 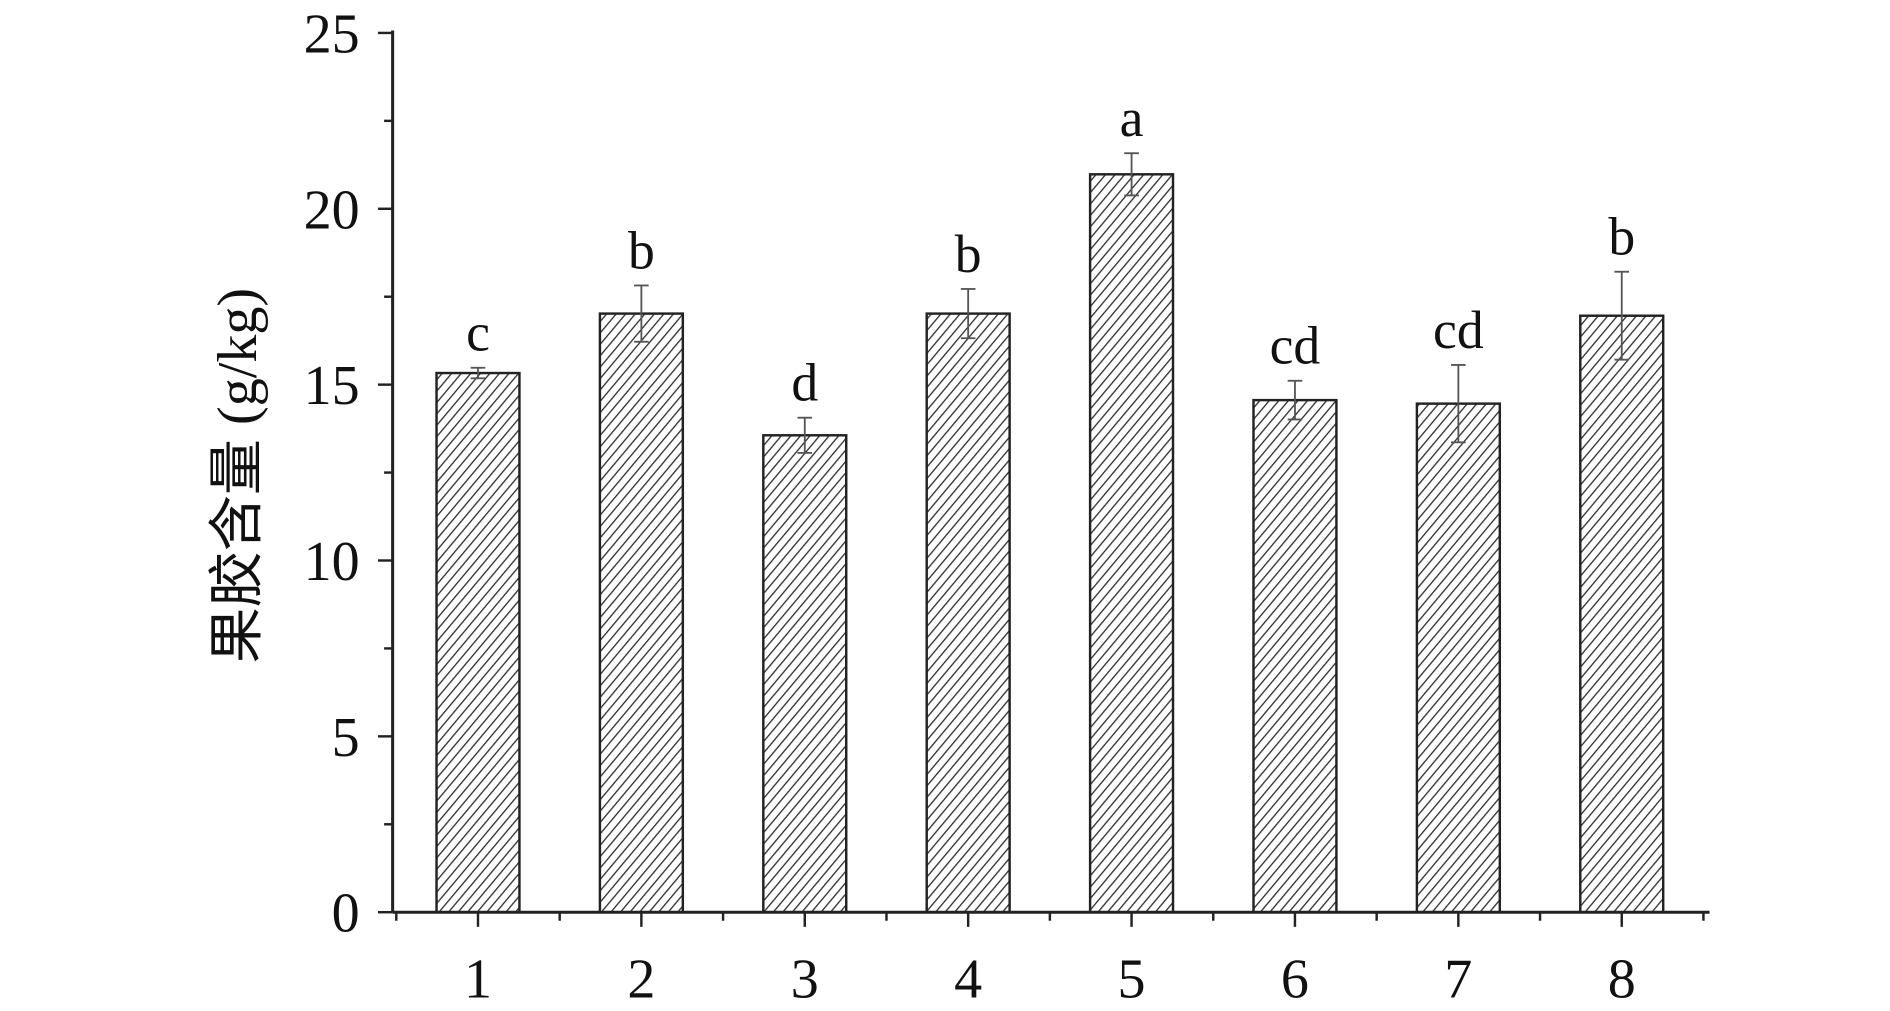 I want to click on x-tick-label: 5, so click(x=1132, y=980).